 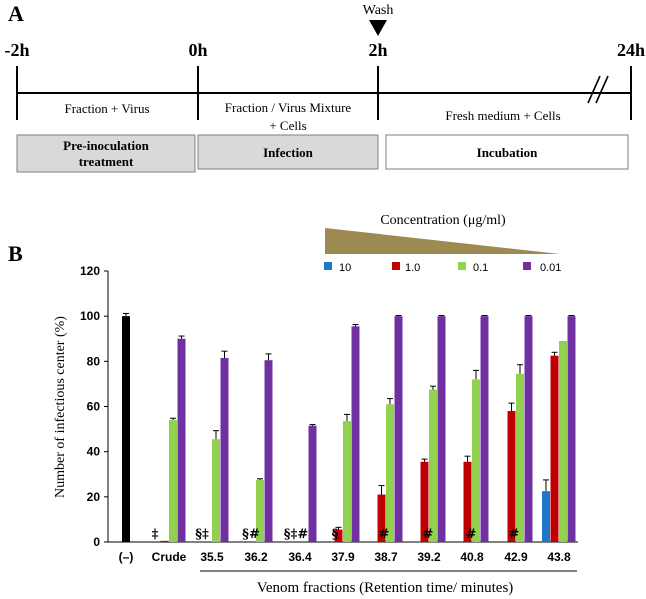 What do you see at coordinates (288, 107) in the screenshot?
I see `segment-label-infection-1: Fraction / Virus Mixture` at bounding box center [288, 107].